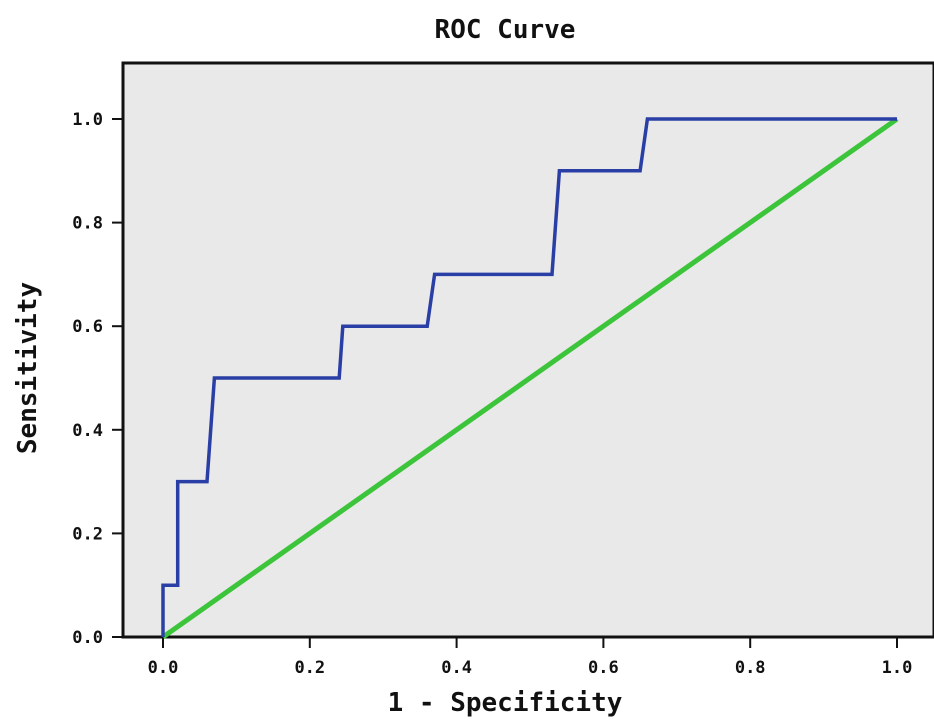  I want to click on y-tick-label: 0.6, so click(87, 327).